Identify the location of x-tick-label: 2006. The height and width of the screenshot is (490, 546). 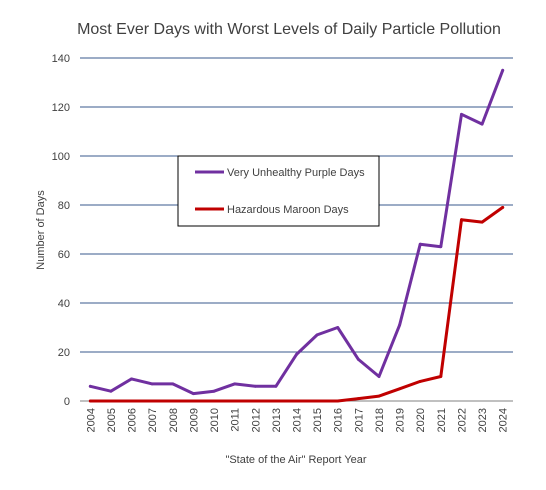
(133, 420).